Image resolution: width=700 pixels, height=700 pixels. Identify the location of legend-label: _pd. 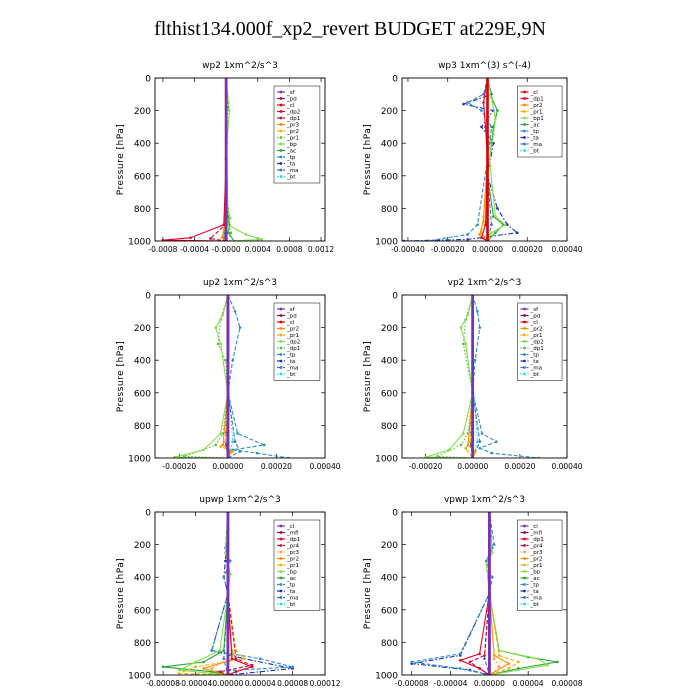
(291, 100).